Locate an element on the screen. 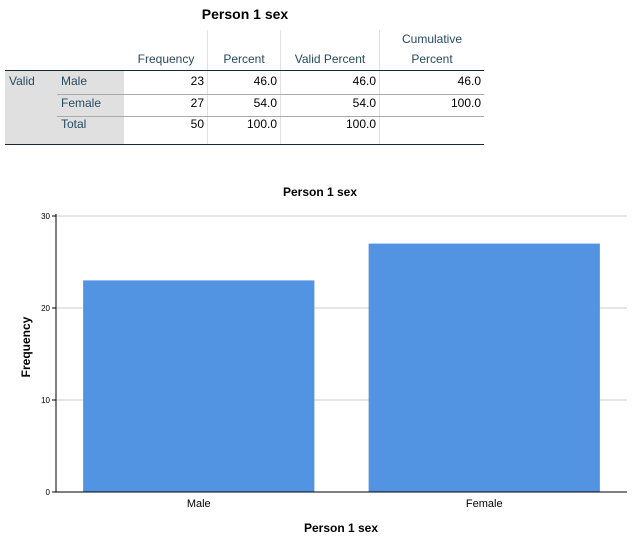 The image size is (637, 539). cell-valid-percent: 46.0 is located at coordinates (364, 81).